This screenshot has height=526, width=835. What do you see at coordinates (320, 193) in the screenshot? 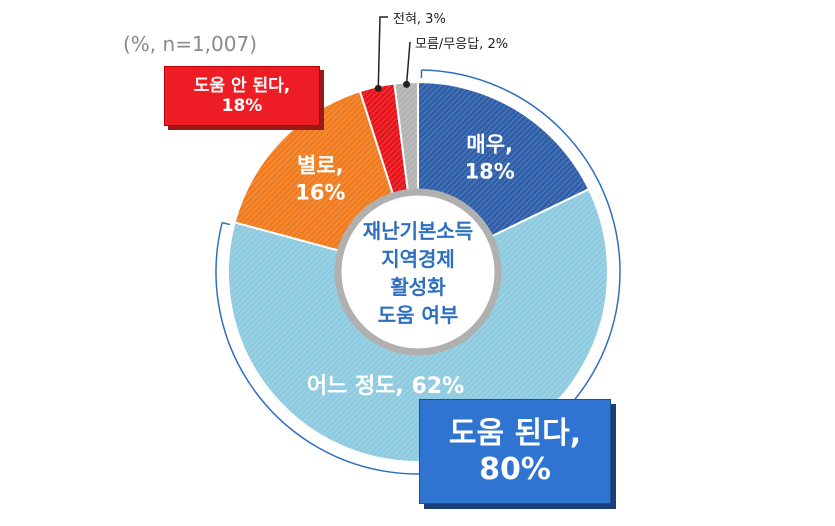
I see `slice-label-2-line-1: 16%` at bounding box center [320, 193].